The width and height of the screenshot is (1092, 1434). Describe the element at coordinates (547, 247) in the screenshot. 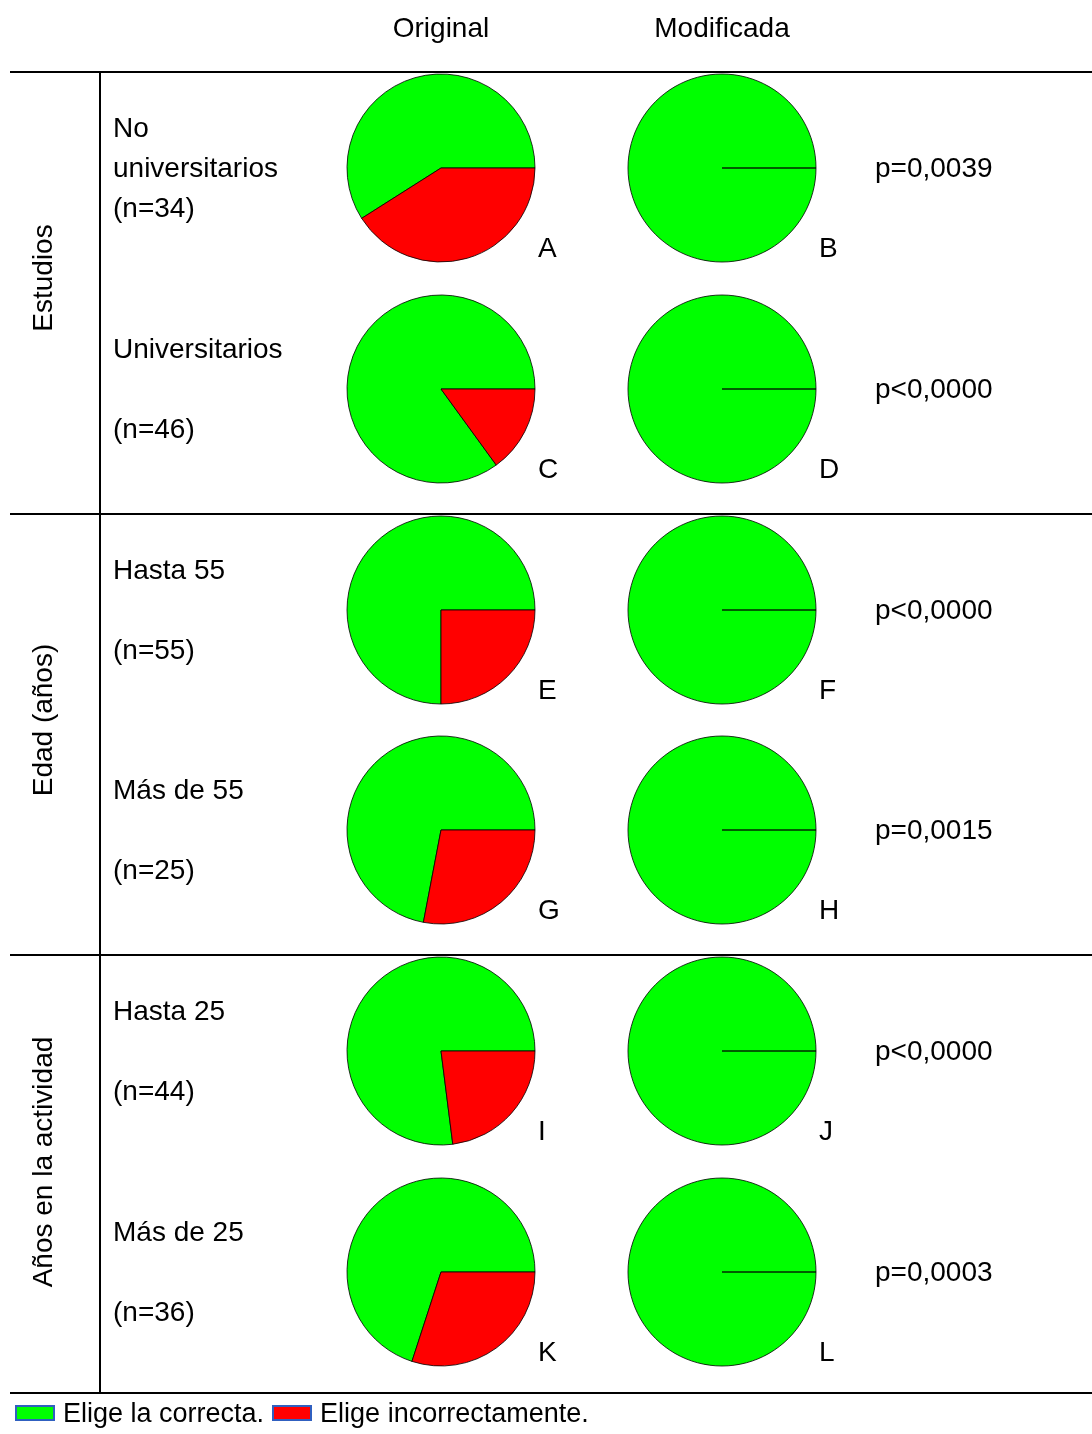

I see `text: A` at that location.